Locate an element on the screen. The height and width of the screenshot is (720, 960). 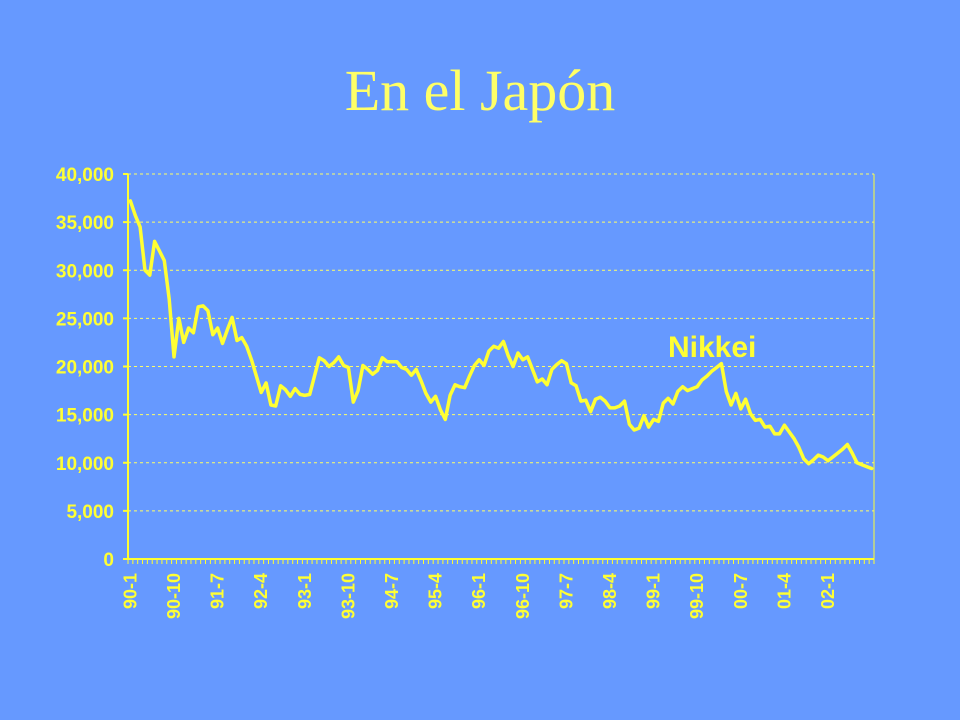
x-tick-label: 90-10 is located at coordinates (174, 596).